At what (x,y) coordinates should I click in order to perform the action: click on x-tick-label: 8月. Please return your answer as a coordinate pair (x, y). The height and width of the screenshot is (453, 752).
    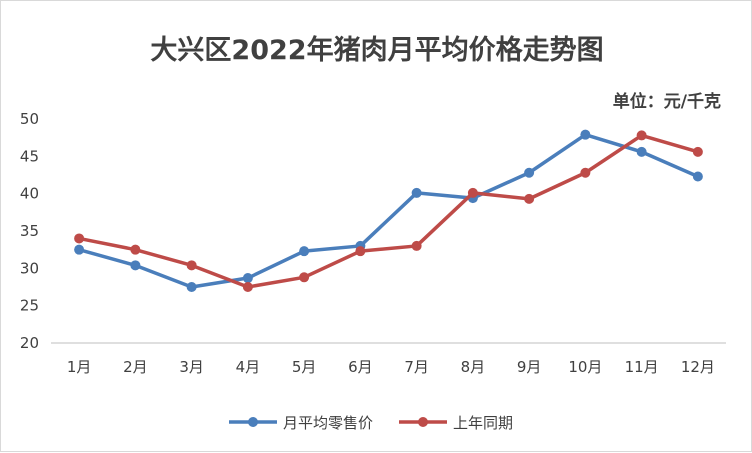
    Looking at the image, I should click on (473, 367).